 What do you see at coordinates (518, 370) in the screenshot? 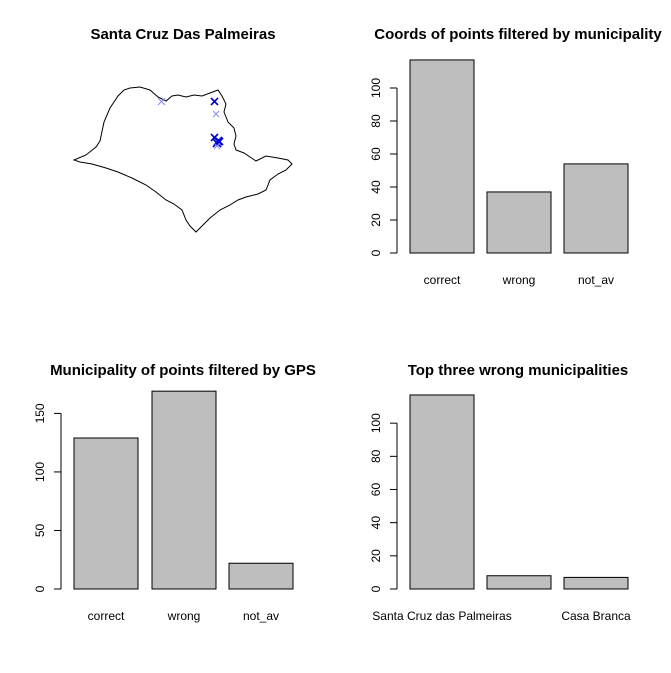
I see `chart-title: Top three wrong municipalities` at bounding box center [518, 370].